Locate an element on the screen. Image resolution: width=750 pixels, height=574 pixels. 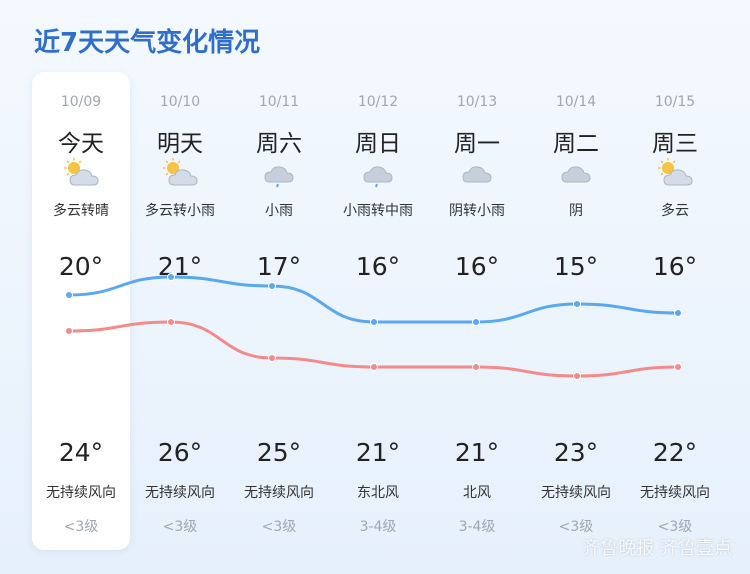
low-temp-label: 23° is located at coordinates (576, 452).